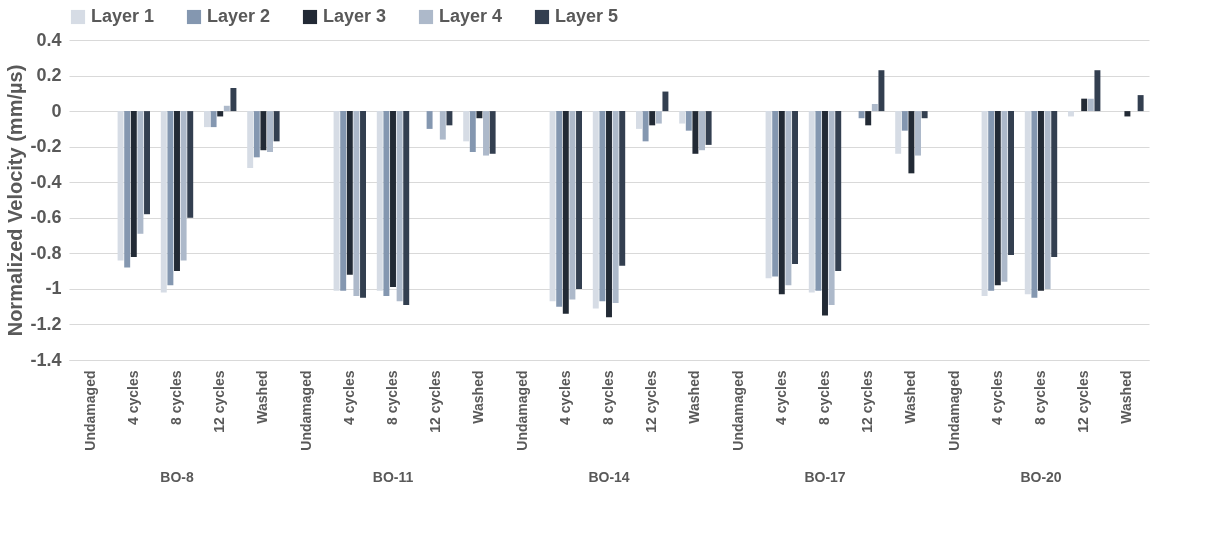 This screenshot has width=1210, height=543. Describe the element at coordinates (53, 288) in the screenshot. I see `y-tick-label: -1` at that location.